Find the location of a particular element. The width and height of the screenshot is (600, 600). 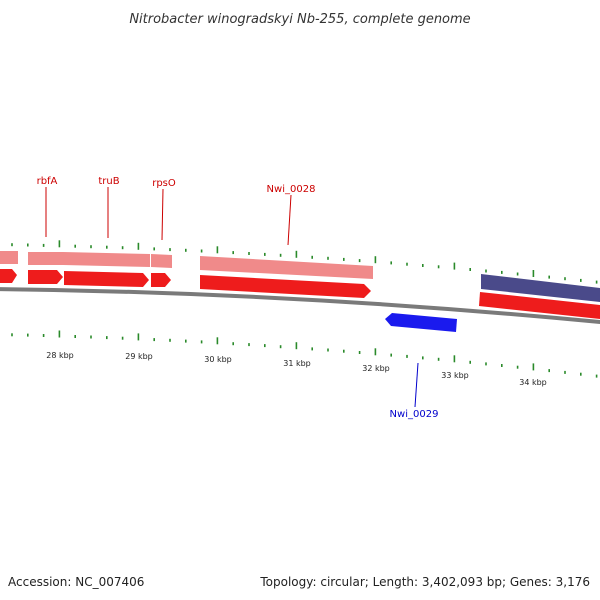

tick-marks-top is located at coordinates (304, 262).